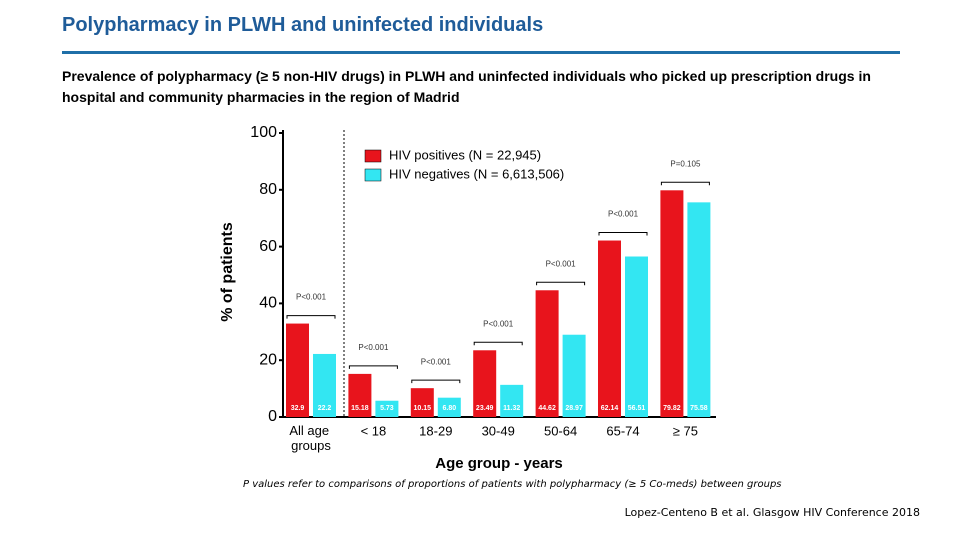 This screenshot has width=960, height=540. I want to click on value-label: 56.51, so click(637, 408).